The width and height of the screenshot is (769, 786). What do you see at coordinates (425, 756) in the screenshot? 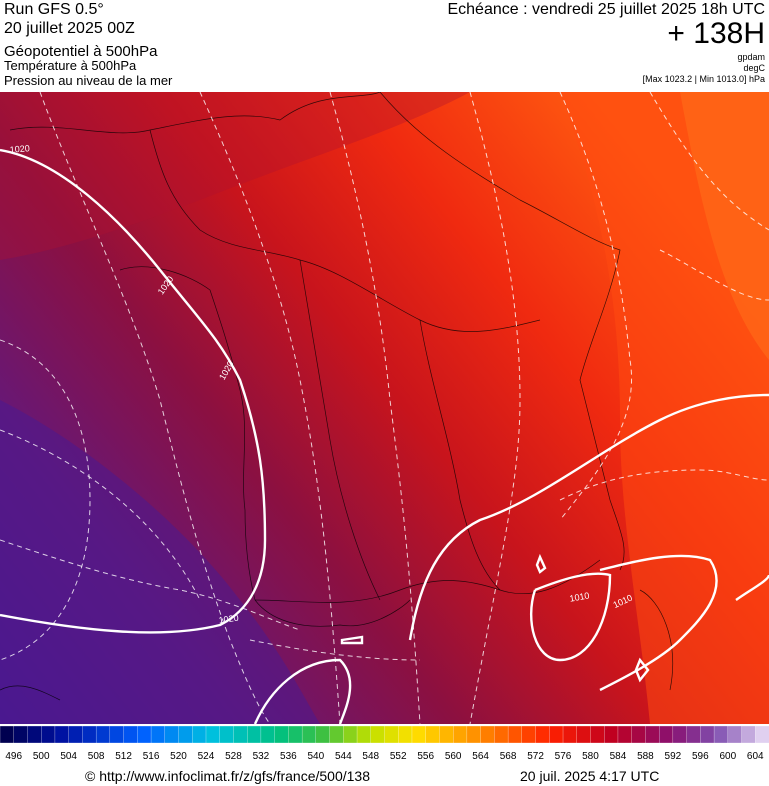
I see `colorbar-label: 556` at bounding box center [425, 756].